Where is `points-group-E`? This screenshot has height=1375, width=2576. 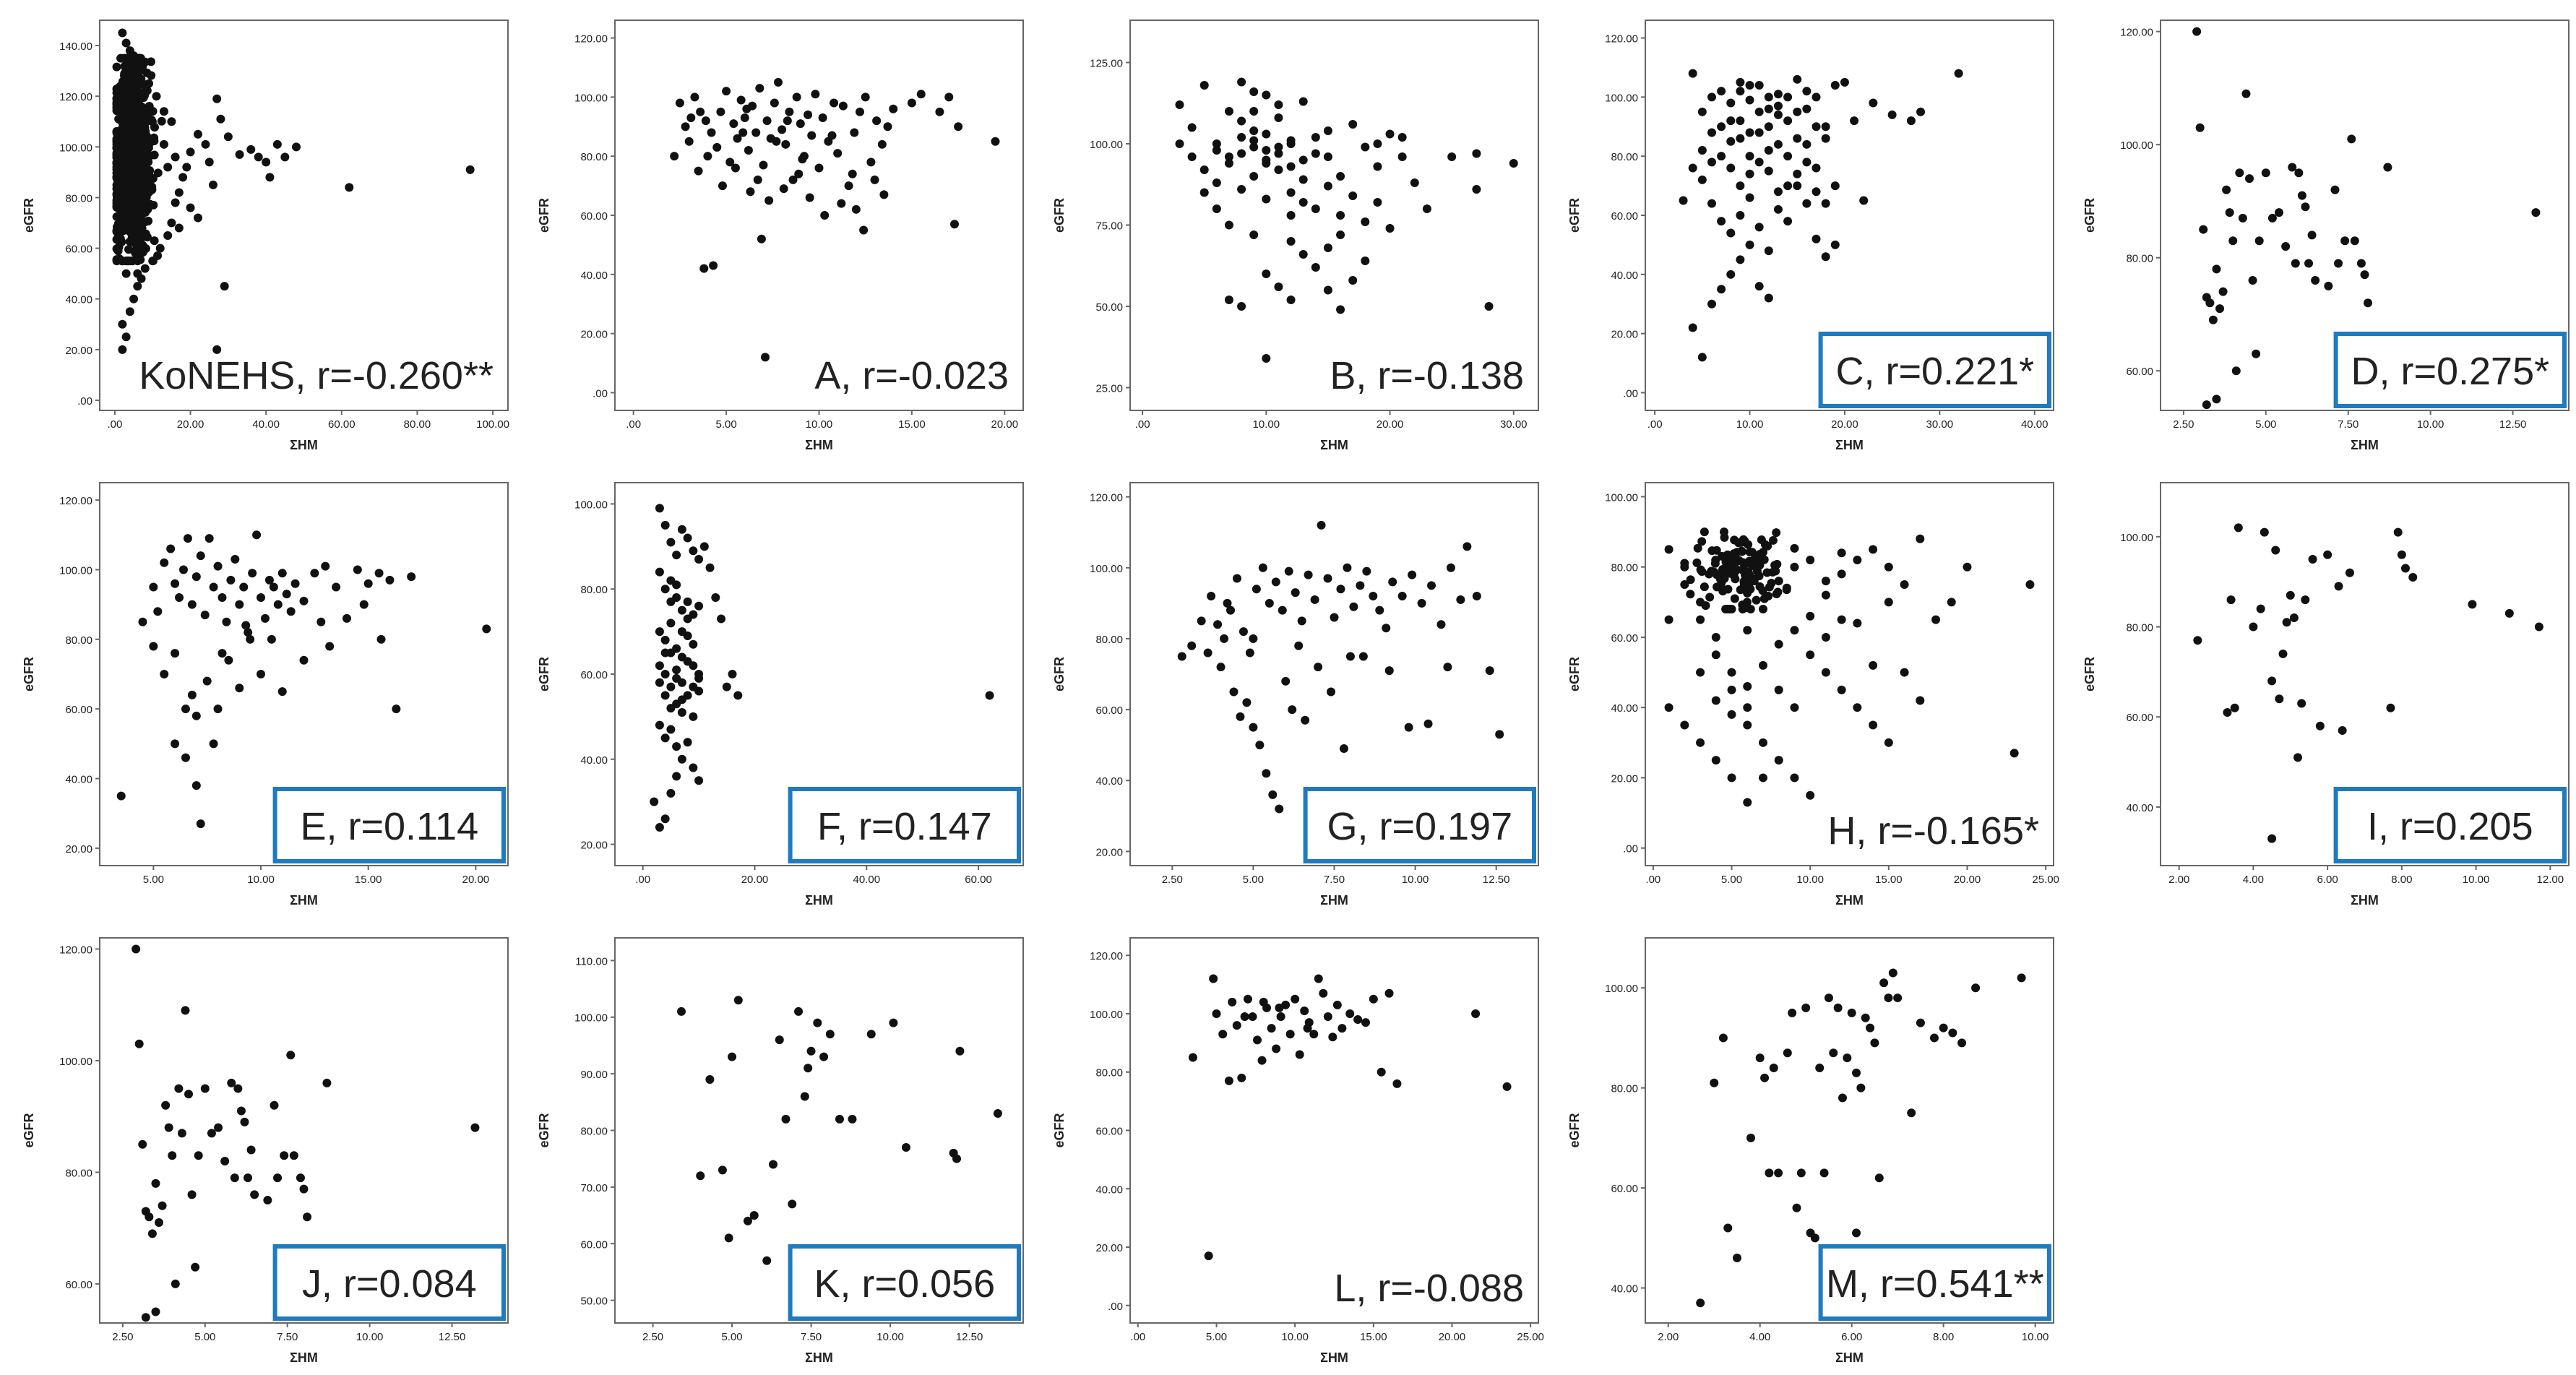 points-group-E is located at coordinates (303, 679).